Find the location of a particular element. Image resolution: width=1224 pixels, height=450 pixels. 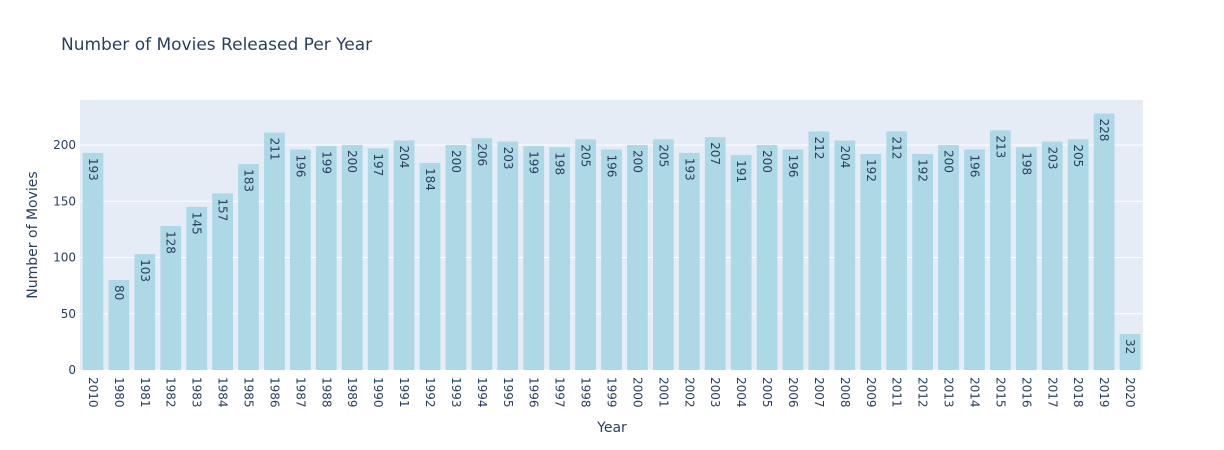

bar-2004 is located at coordinates (741, 262).